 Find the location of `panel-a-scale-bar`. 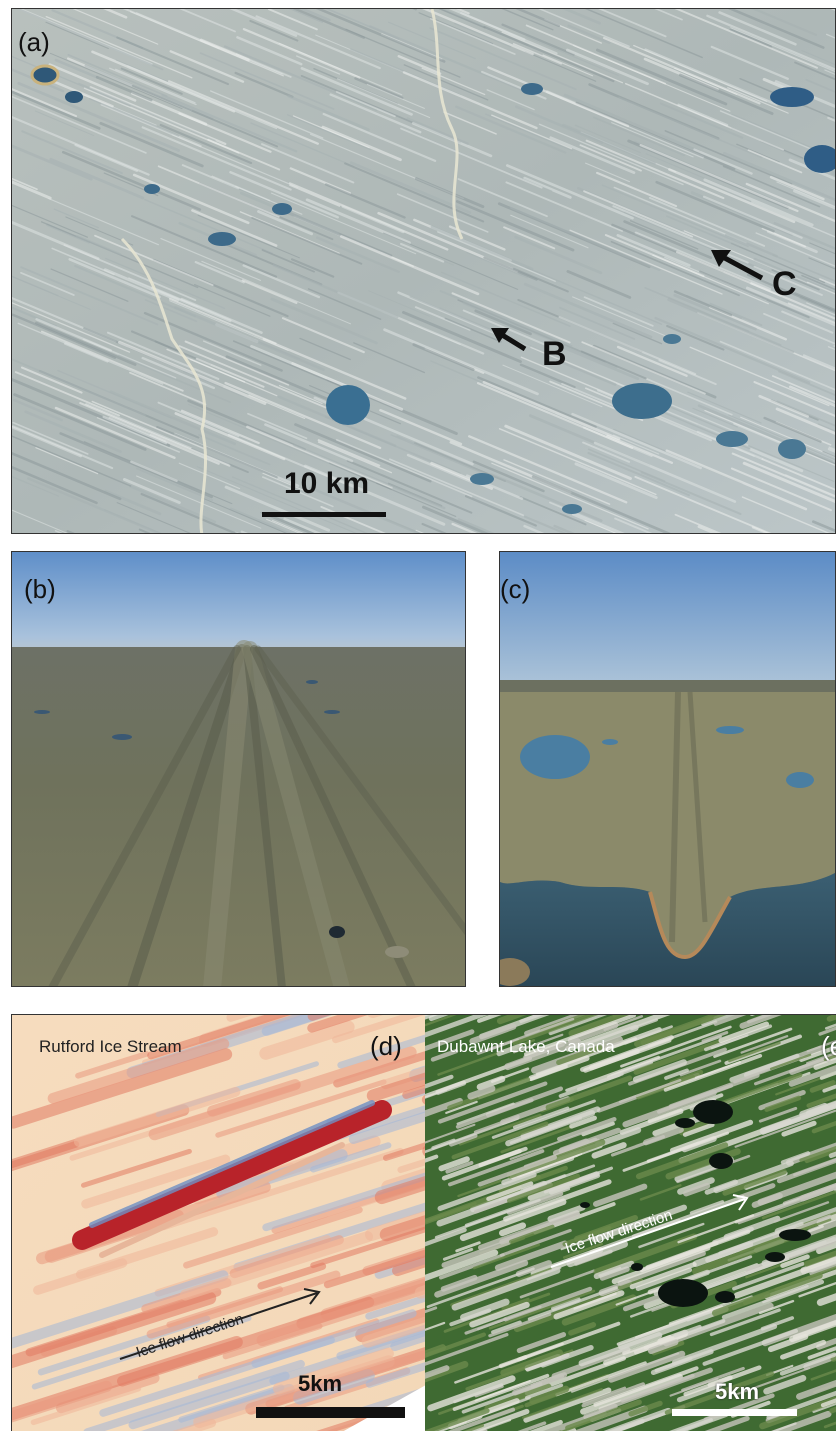

panel-a-scale-bar is located at coordinates (324, 514).